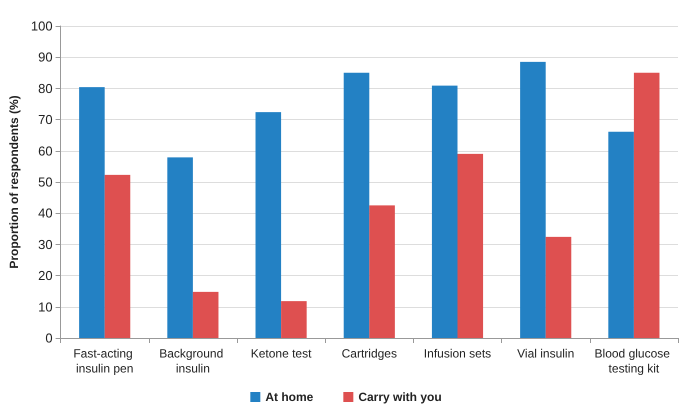 The image size is (692, 414). Describe the element at coordinates (45, 182) in the screenshot. I see `y-tick-label: 50` at that location.